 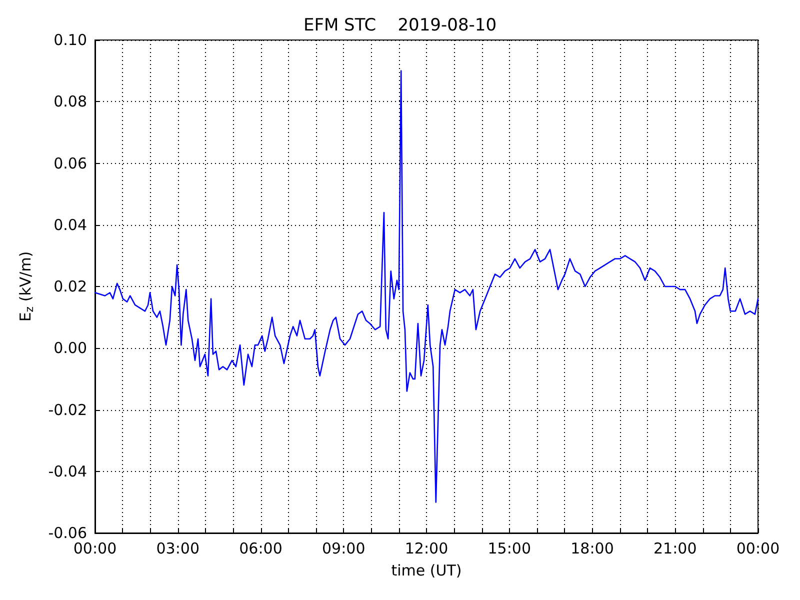 I want to click on x-tick-label: 18:00, so click(x=592, y=549).